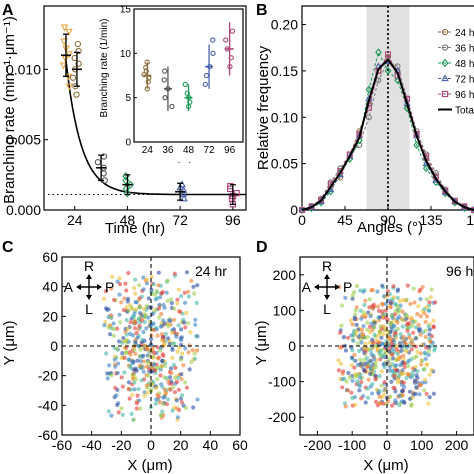 This screenshot has width=474, height=474. What do you see at coordinates (282, 382) in the screenshot?
I see `y-tick-label: -100` at bounding box center [282, 382].